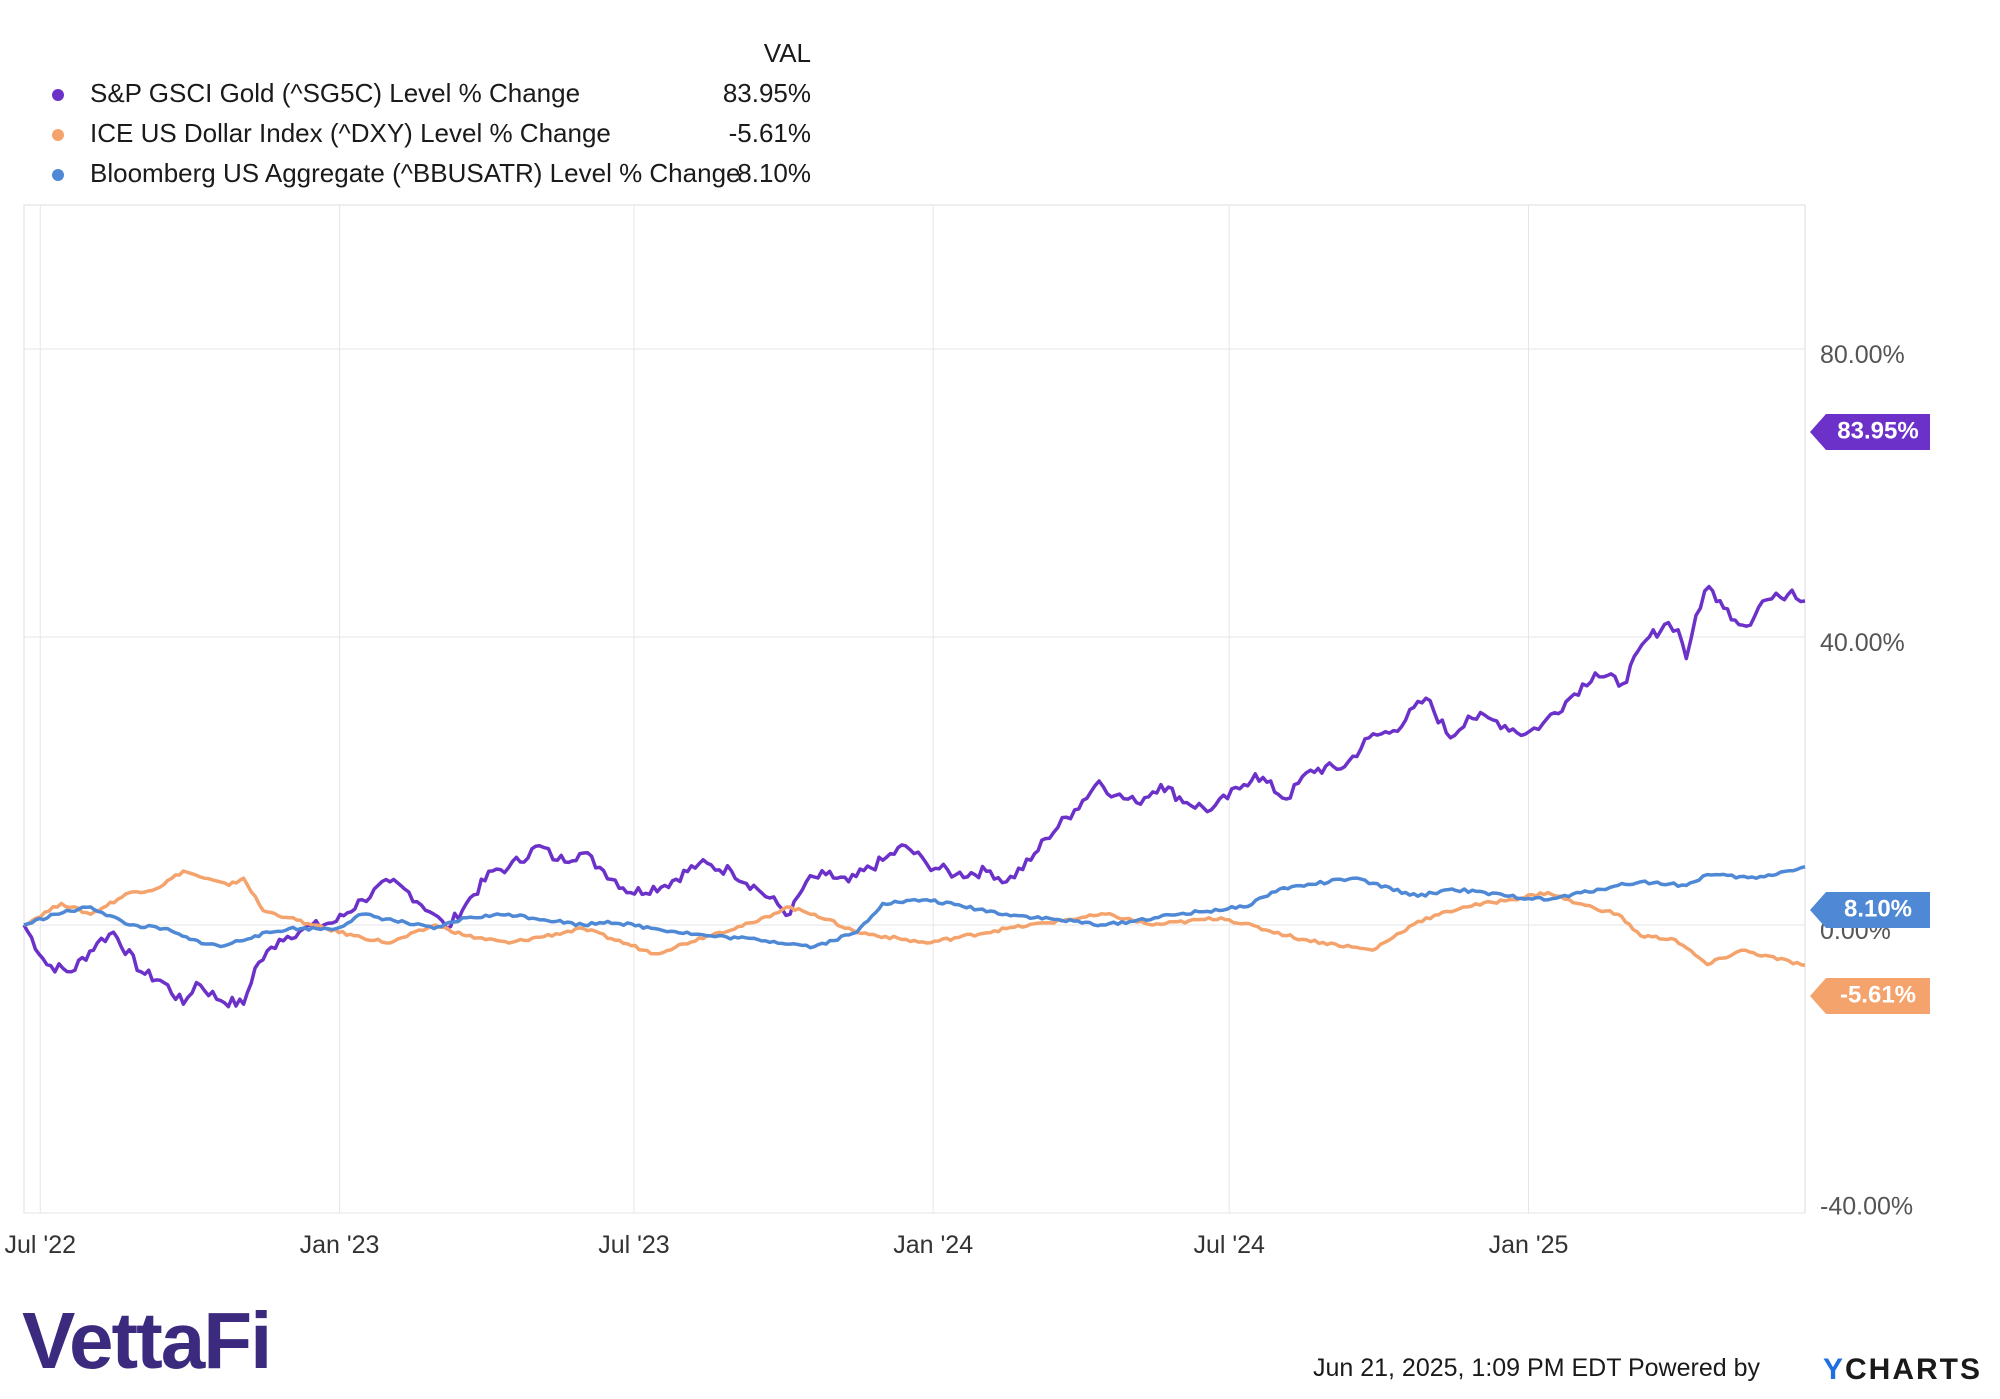 The width and height of the screenshot is (2000, 1399). I want to click on legend-item-label: S&P GSCI Gold (^SG5C) Level % Change, so click(335, 93).